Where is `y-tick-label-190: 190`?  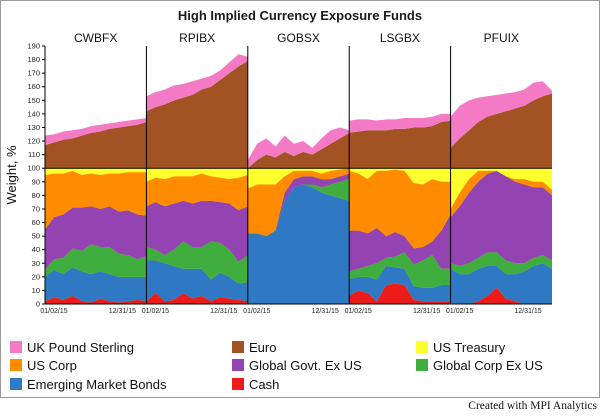
y-tick-label-190: 190 is located at coordinates (33, 46).